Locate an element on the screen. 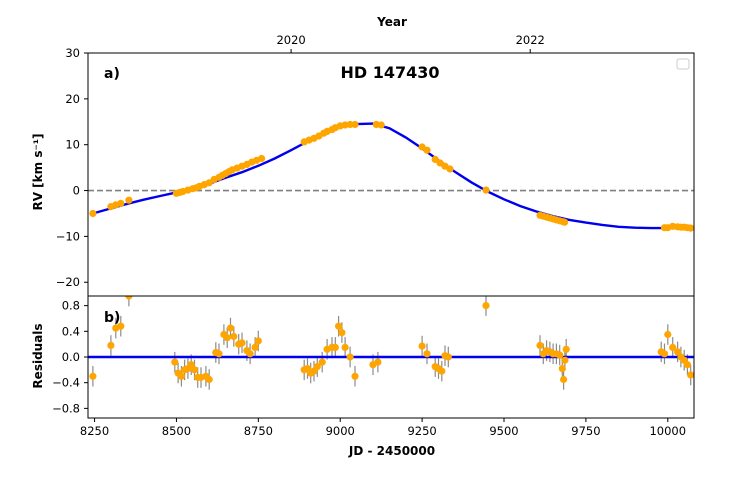  panel-b-label: b) is located at coordinates (112, 318).